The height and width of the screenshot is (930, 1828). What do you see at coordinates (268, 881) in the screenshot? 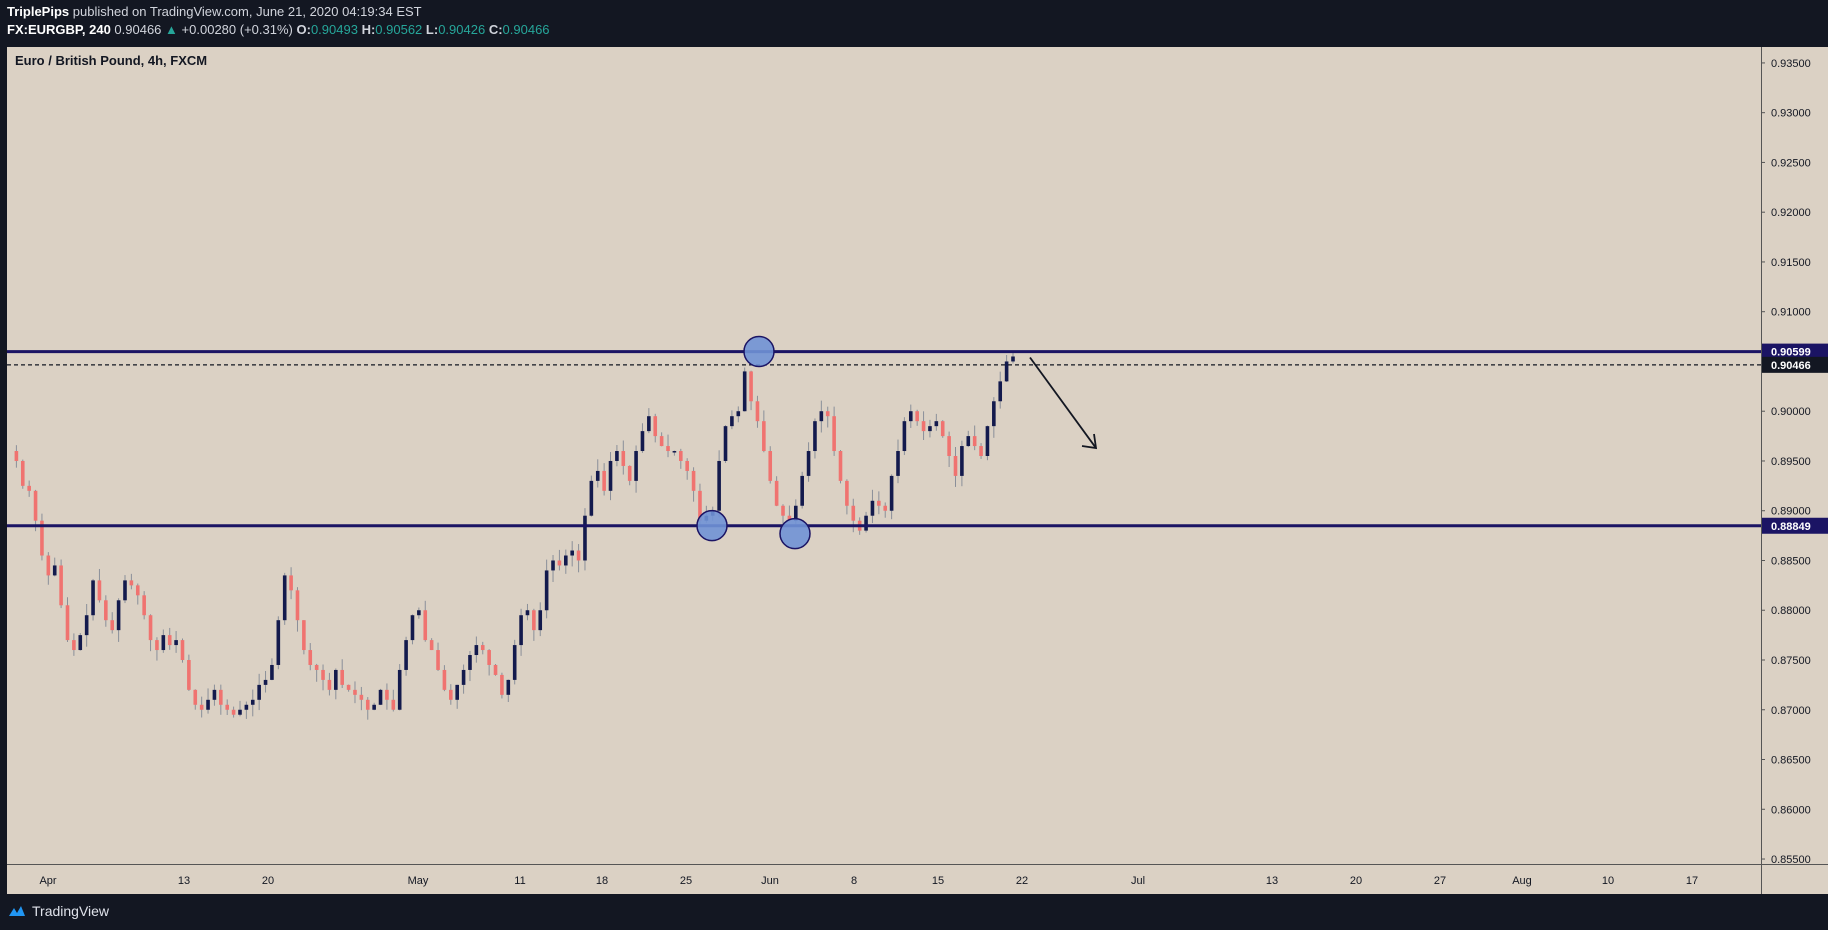
I see `x-tick-label: 20` at bounding box center [268, 881].